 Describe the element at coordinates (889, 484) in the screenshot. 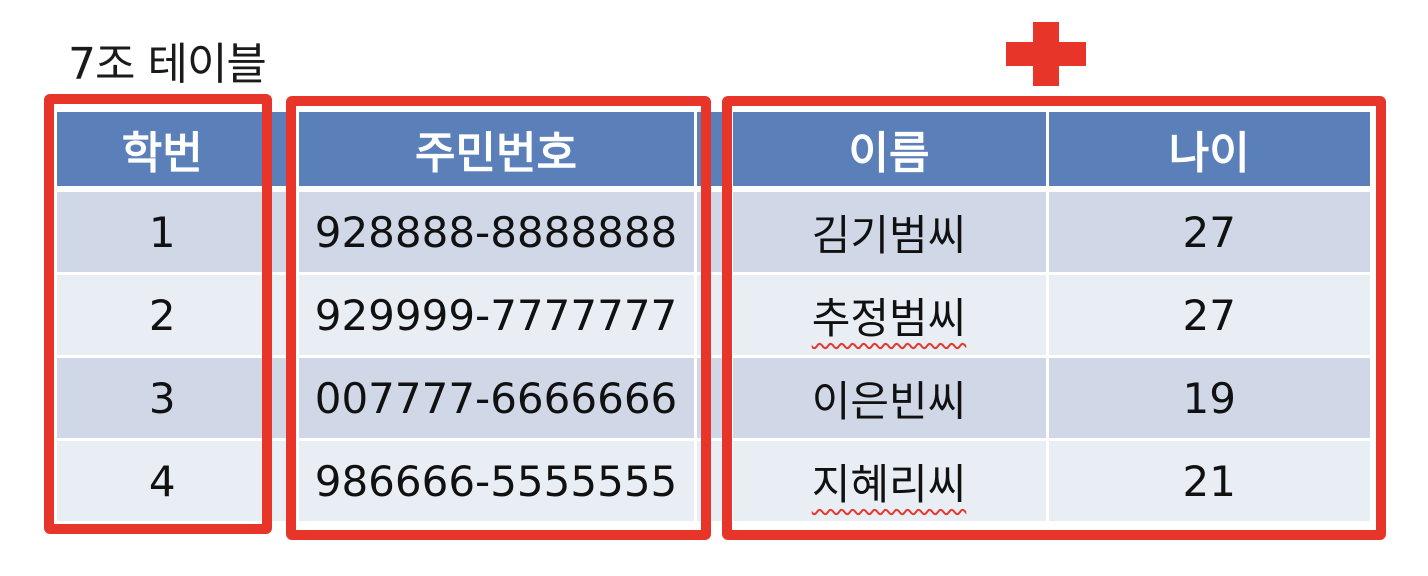

I see `name-text: 지혜리씨` at that location.